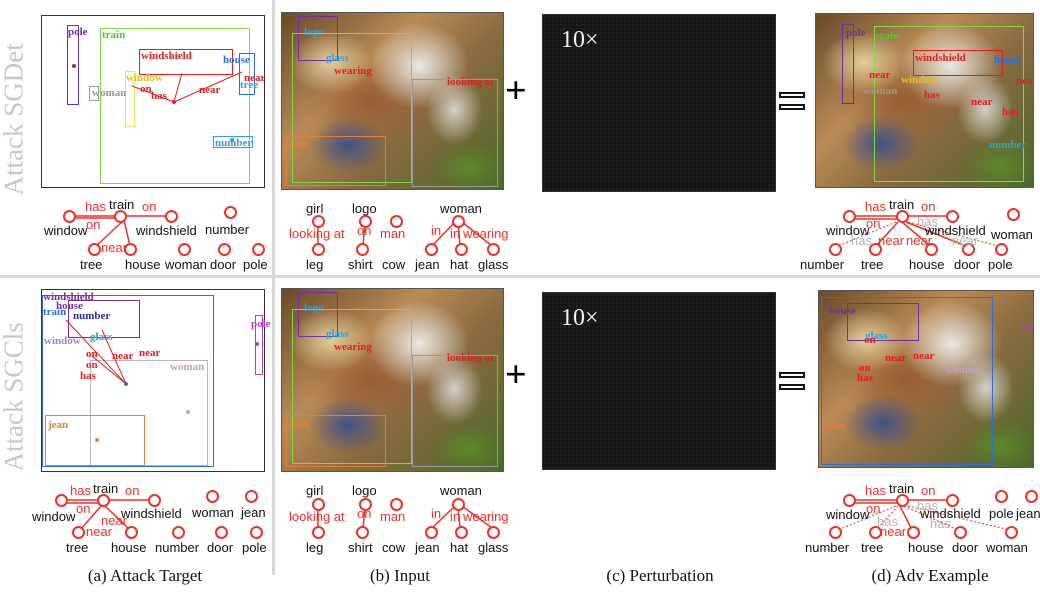  Describe the element at coordinates (436, 513) in the screenshot. I see `graph-b-bottom-pred: in` at that location.